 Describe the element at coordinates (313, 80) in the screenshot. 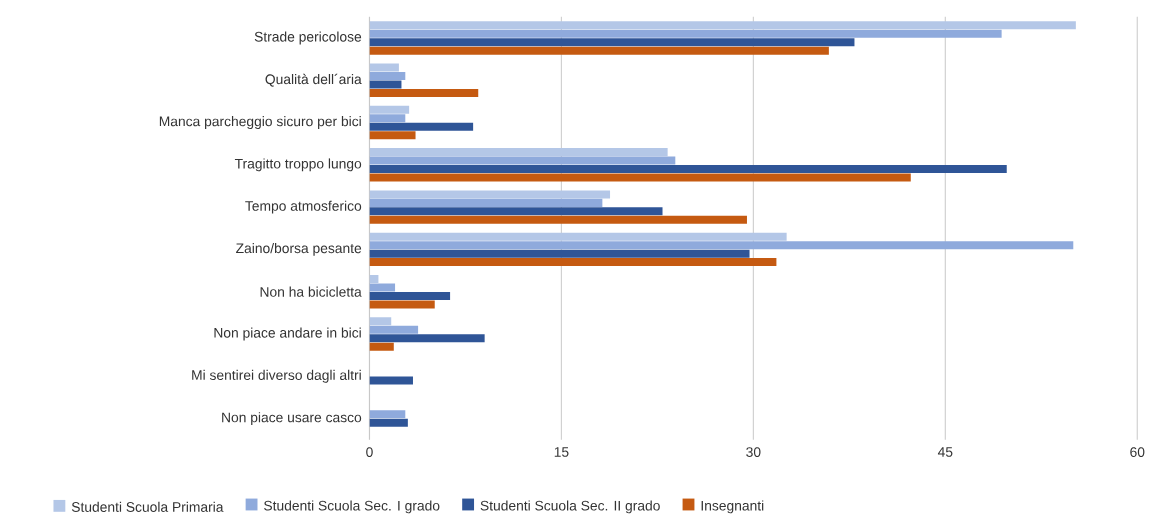

I see `y-tick-label: Qualità dell´aria` at that location.